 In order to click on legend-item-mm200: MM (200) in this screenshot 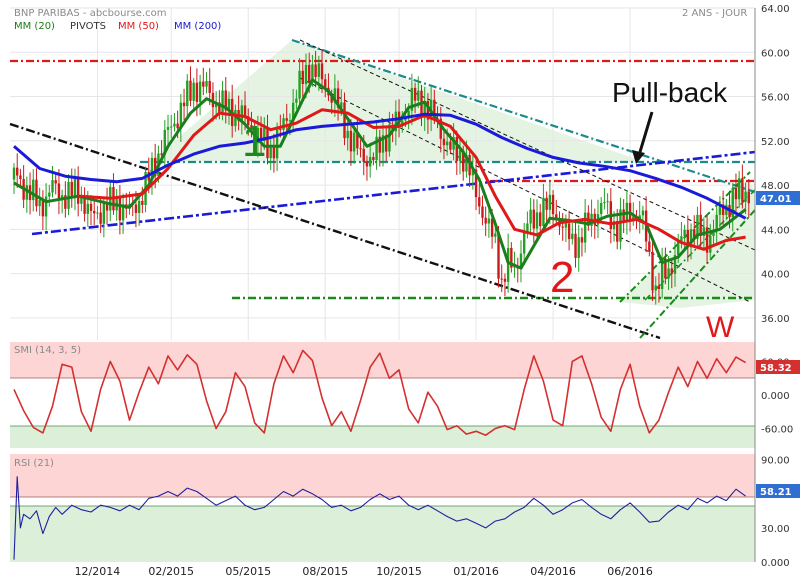, I will do `click(197, 26)`.